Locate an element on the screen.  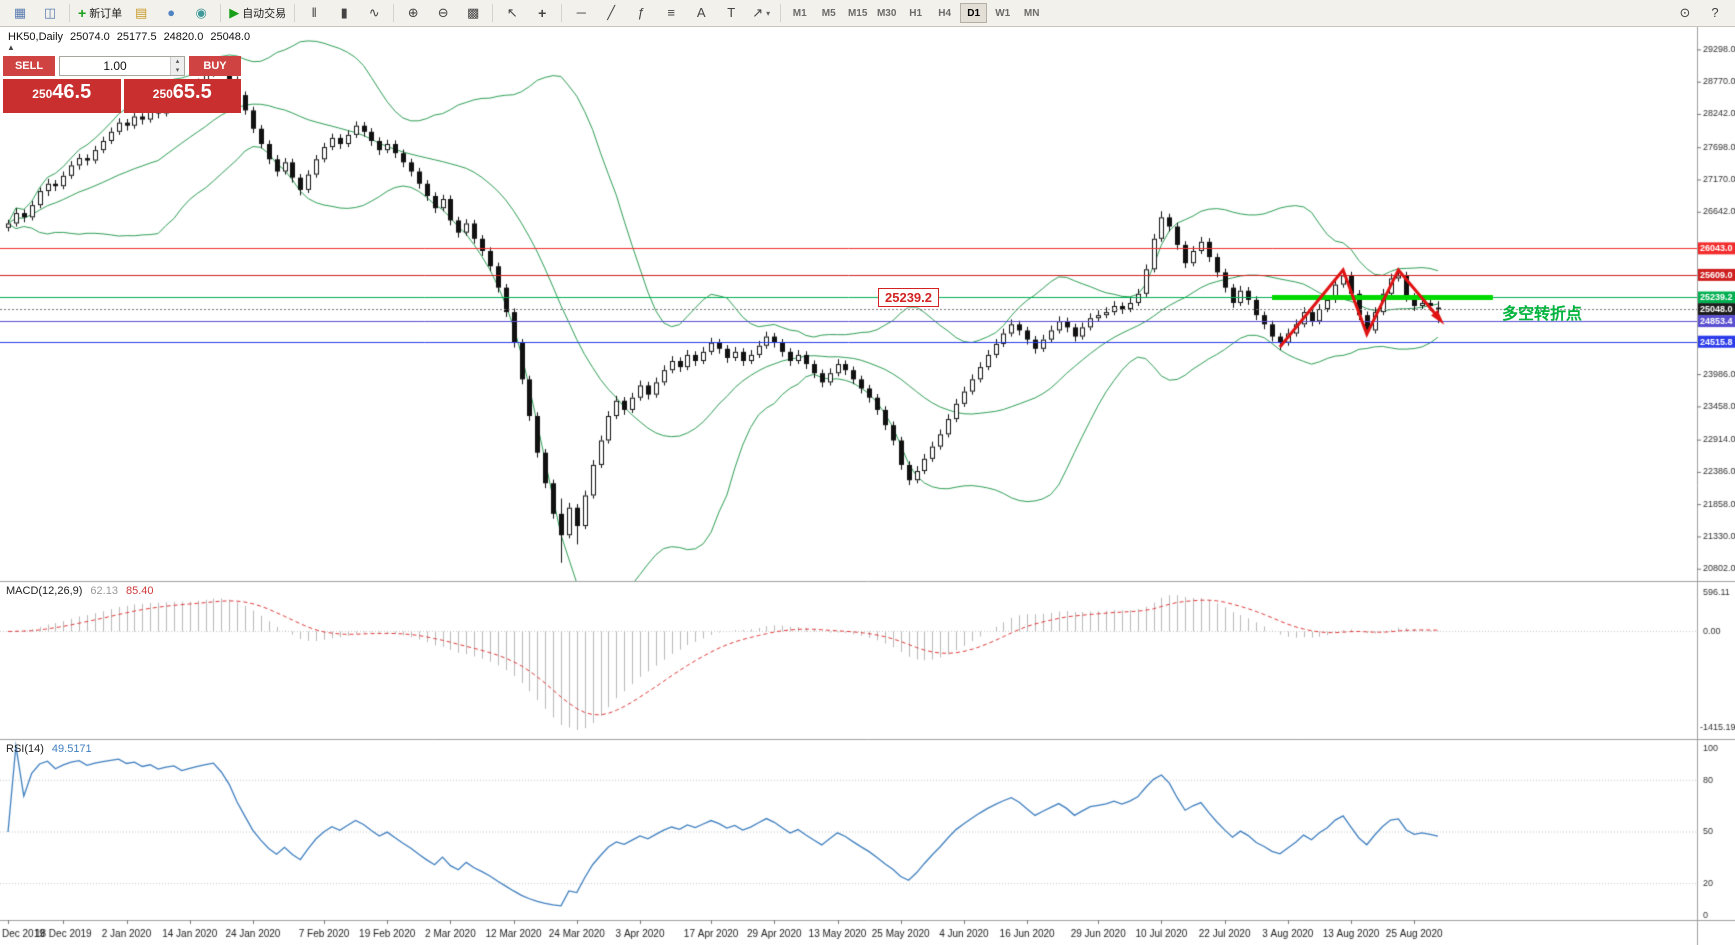
volume-increase-button: ▴ is located at coordinates (177, 61).